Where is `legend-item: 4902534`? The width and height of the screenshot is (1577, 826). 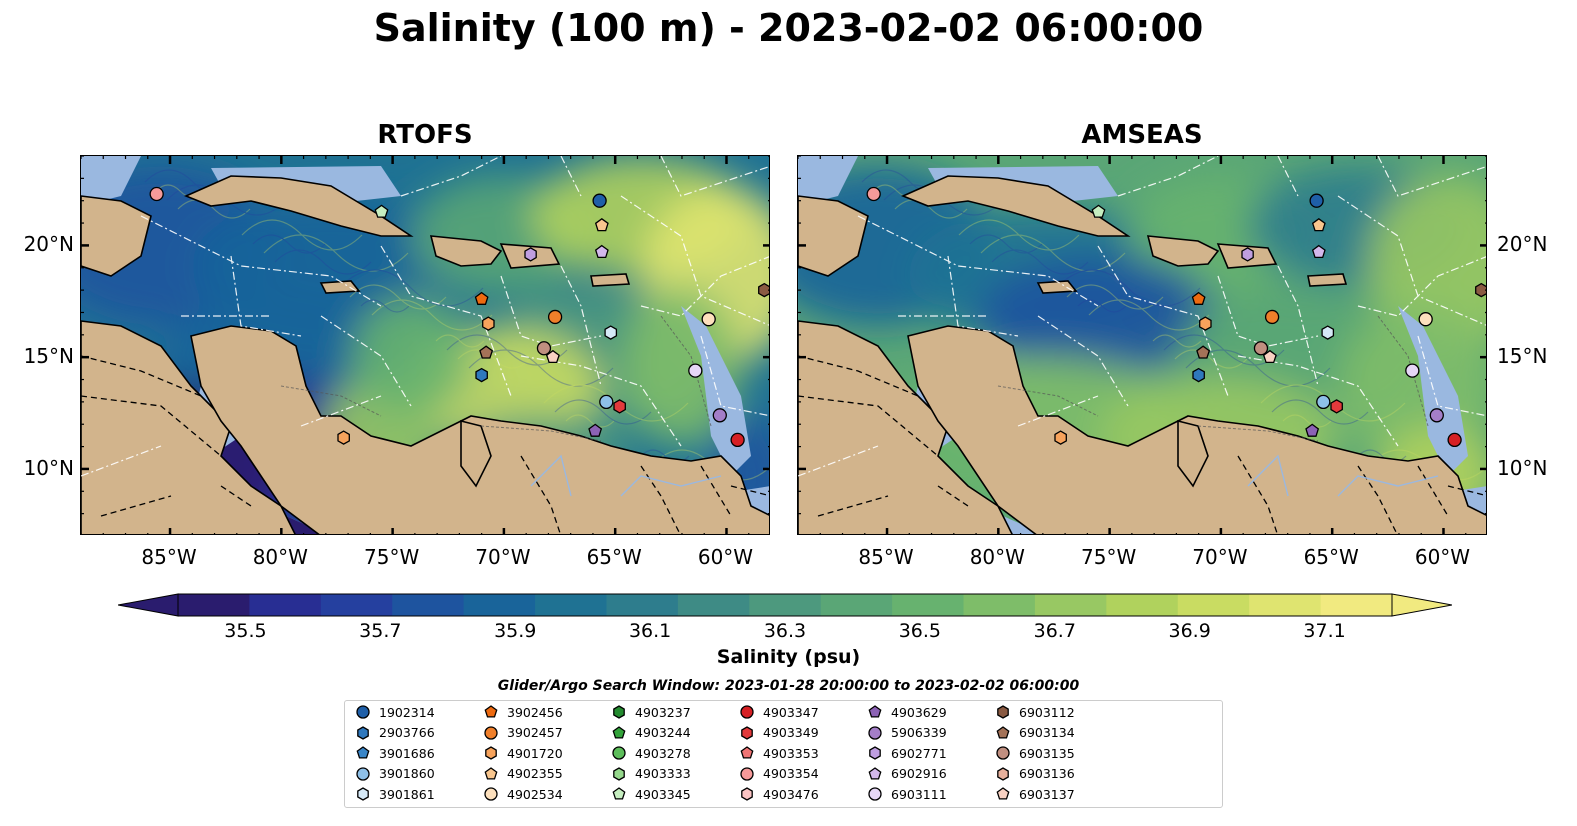 legend-item: 4902534 is located at coordinates (523, 794).